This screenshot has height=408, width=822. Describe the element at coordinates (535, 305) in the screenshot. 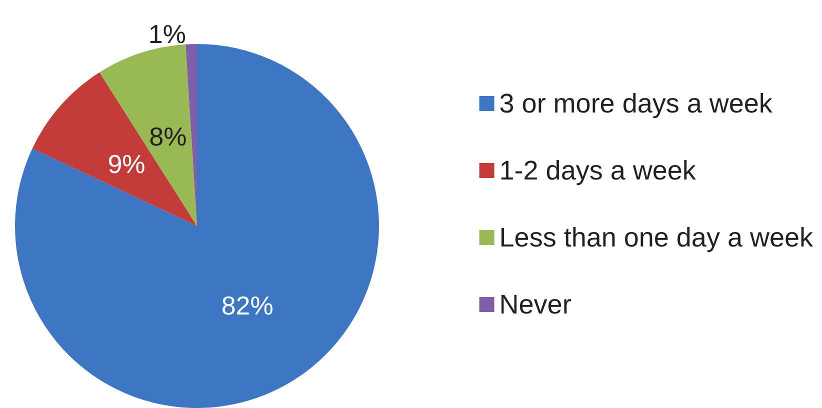

I see `legend-label: Never` at that location.